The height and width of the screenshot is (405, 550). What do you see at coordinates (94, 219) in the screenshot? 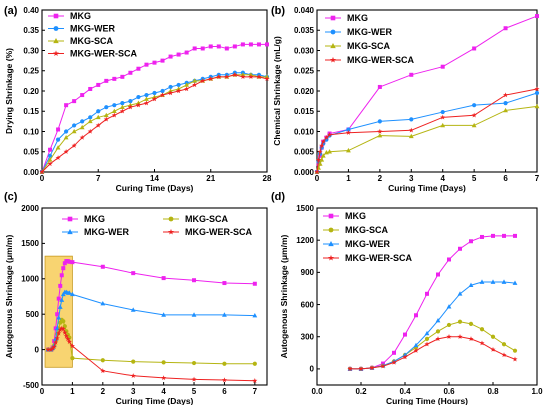
I see `legend-entry: MKG` at bounding box center [94, 219].